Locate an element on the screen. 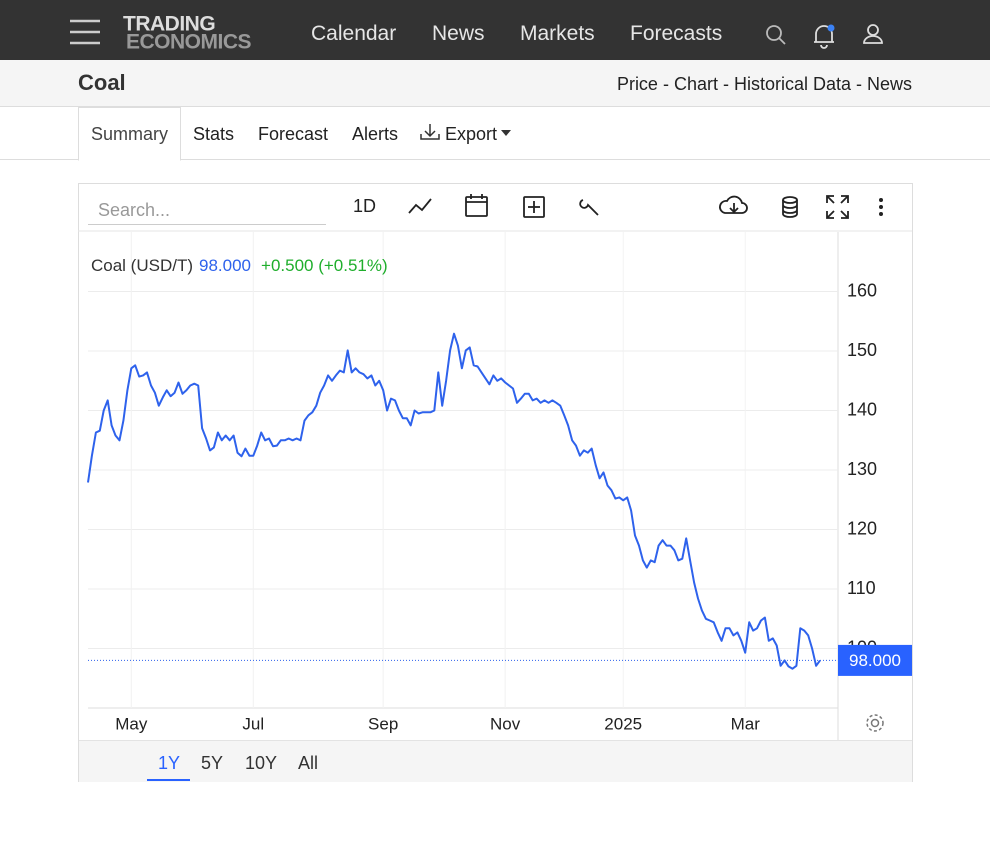  search-icon is located at coordinates (776, 35).